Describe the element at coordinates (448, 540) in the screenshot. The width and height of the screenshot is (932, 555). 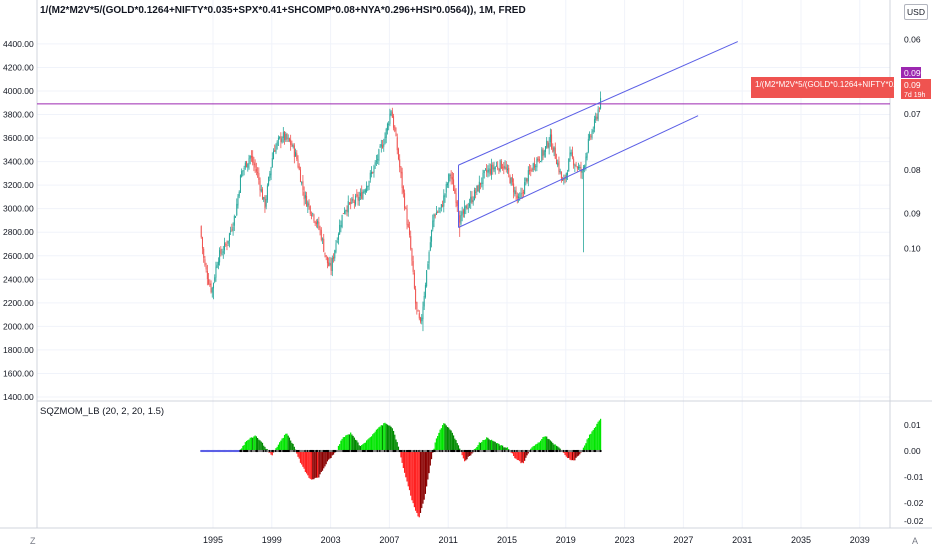
I see `x-tick-label: 2011` at that location.